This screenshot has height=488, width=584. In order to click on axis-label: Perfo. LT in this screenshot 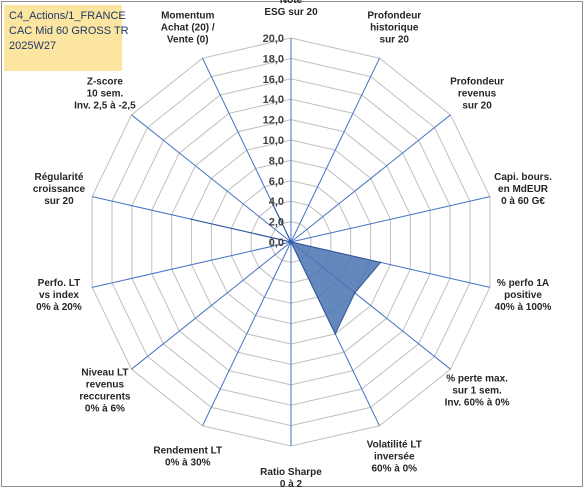, I will do `click(59, 283)`.